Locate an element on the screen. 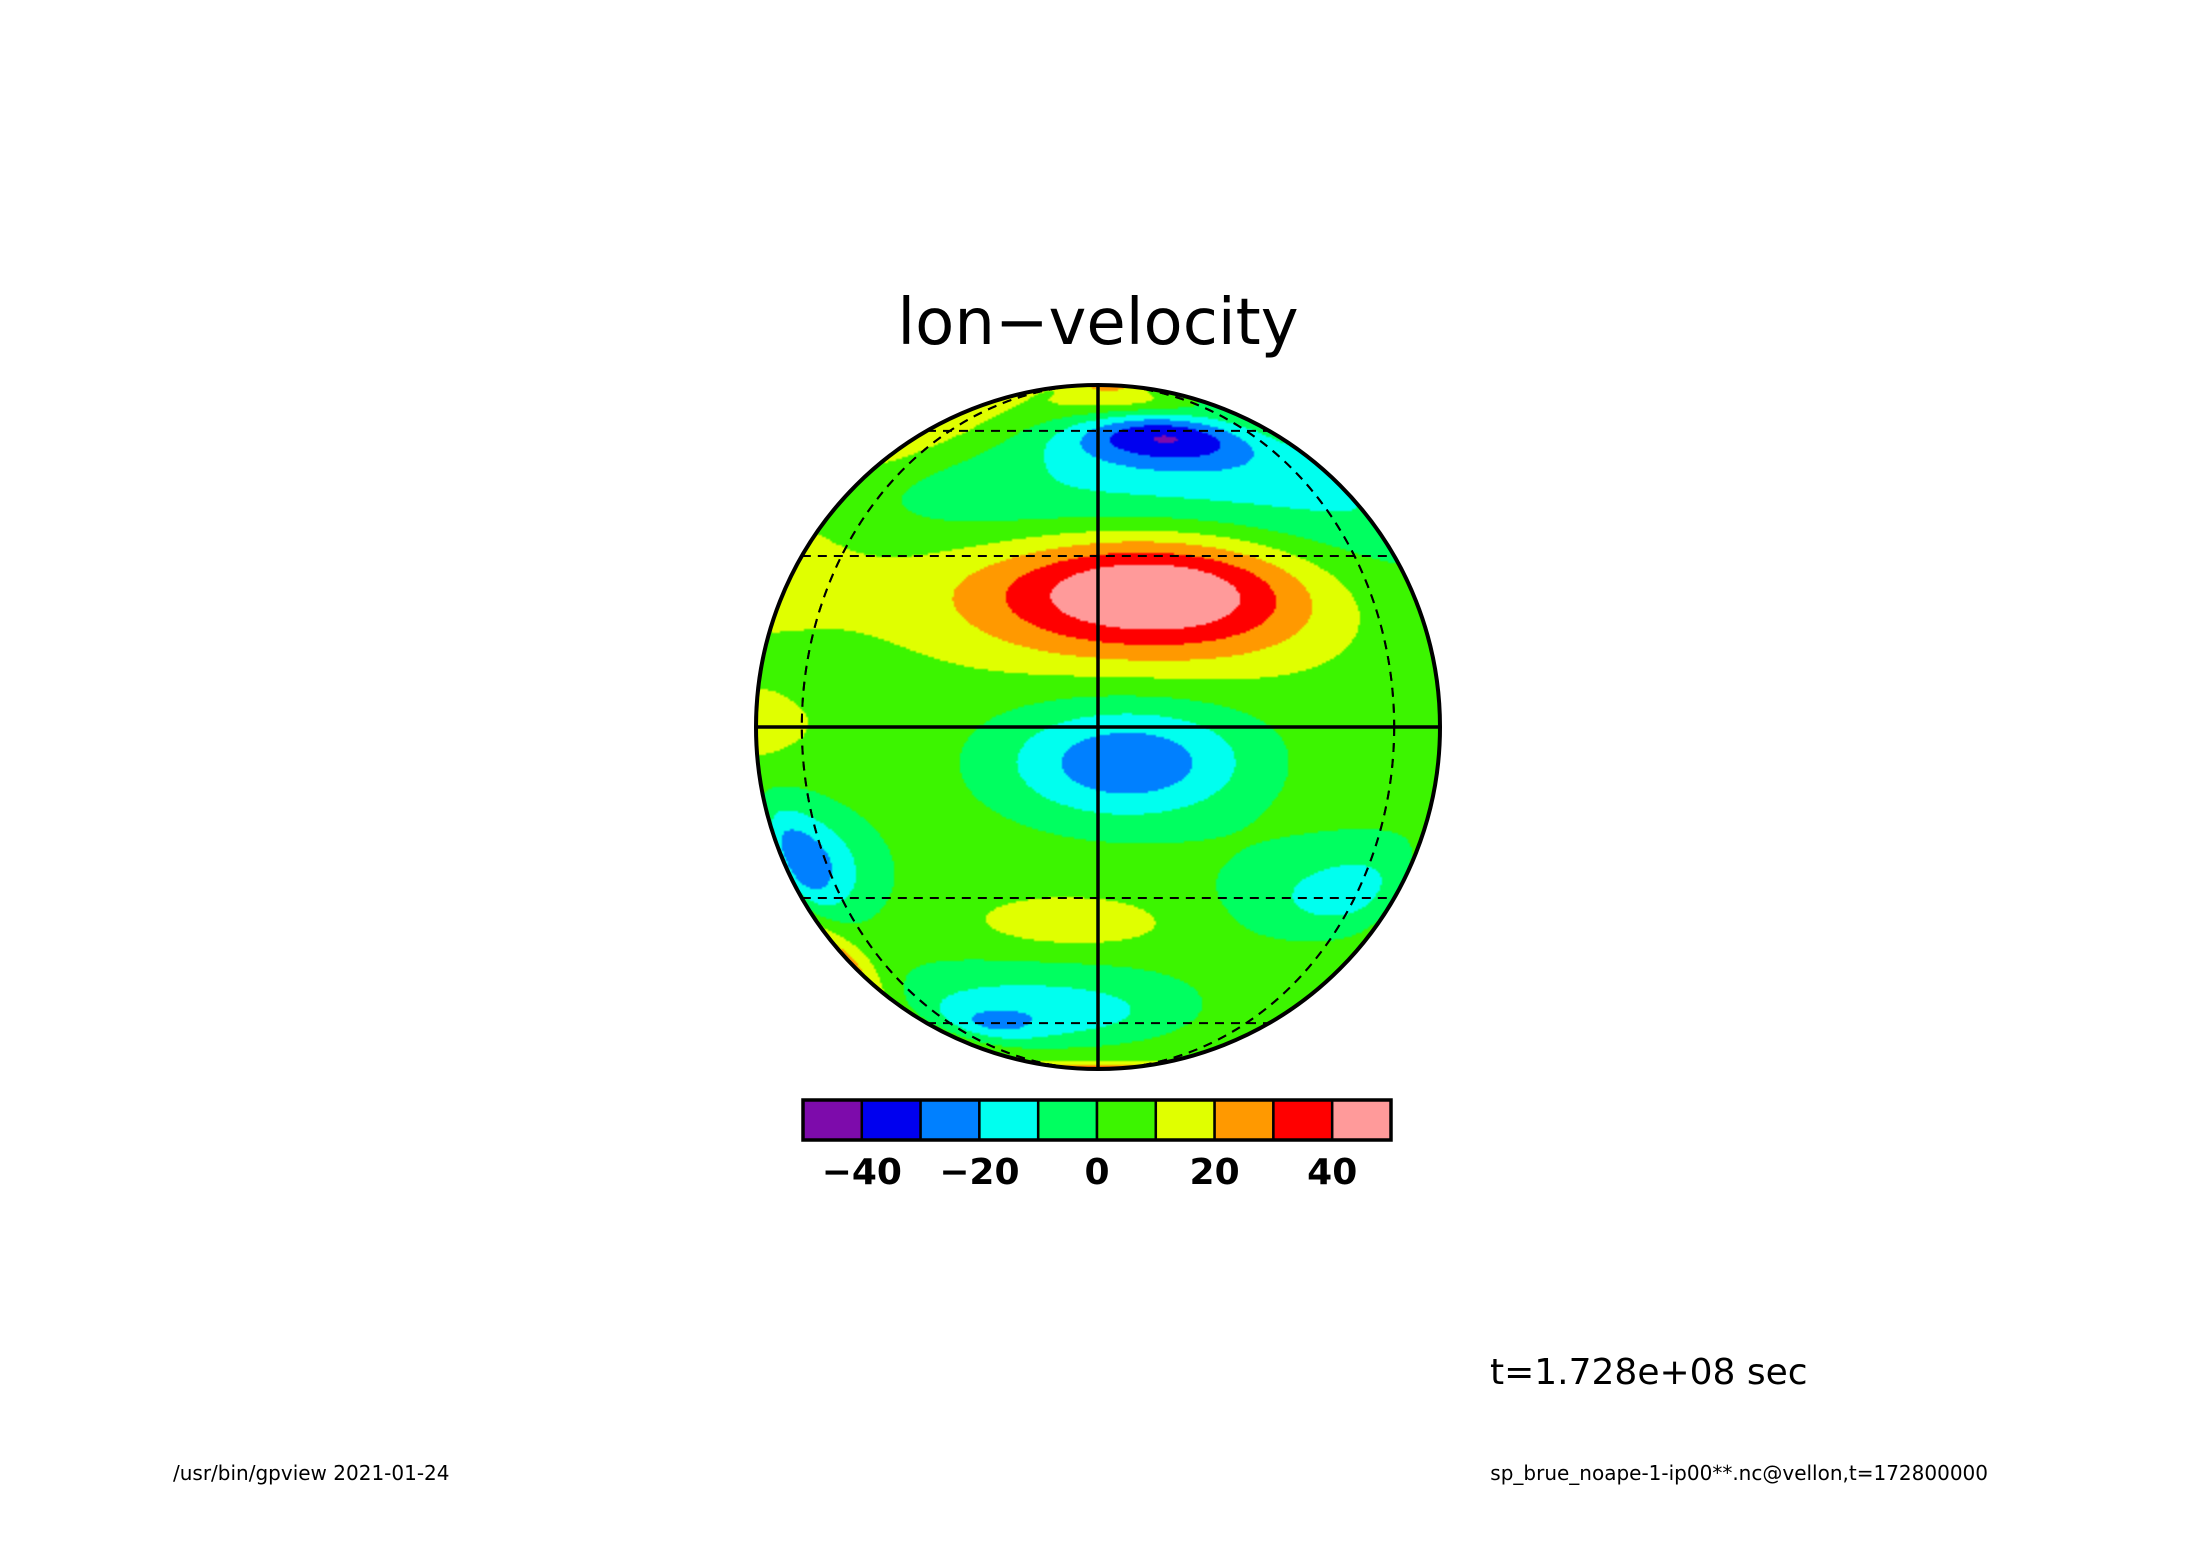  graticule is located at coordinates (1098, 727).